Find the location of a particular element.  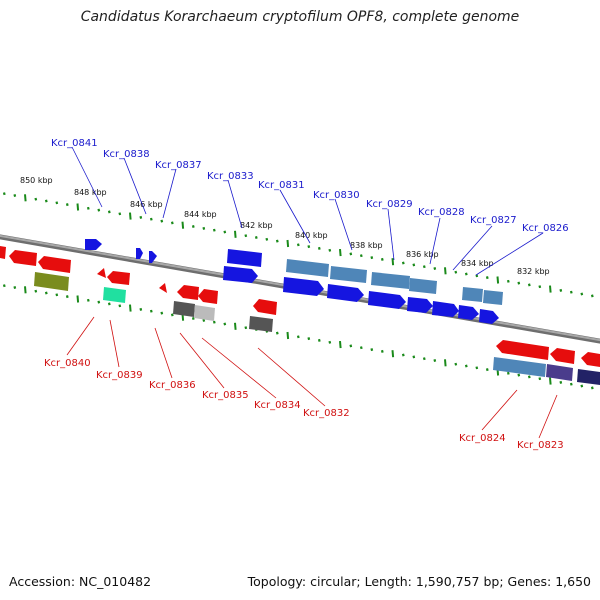

gene-label-kcr-0839: Kcr_0839 is located at coordinates (119, 375).